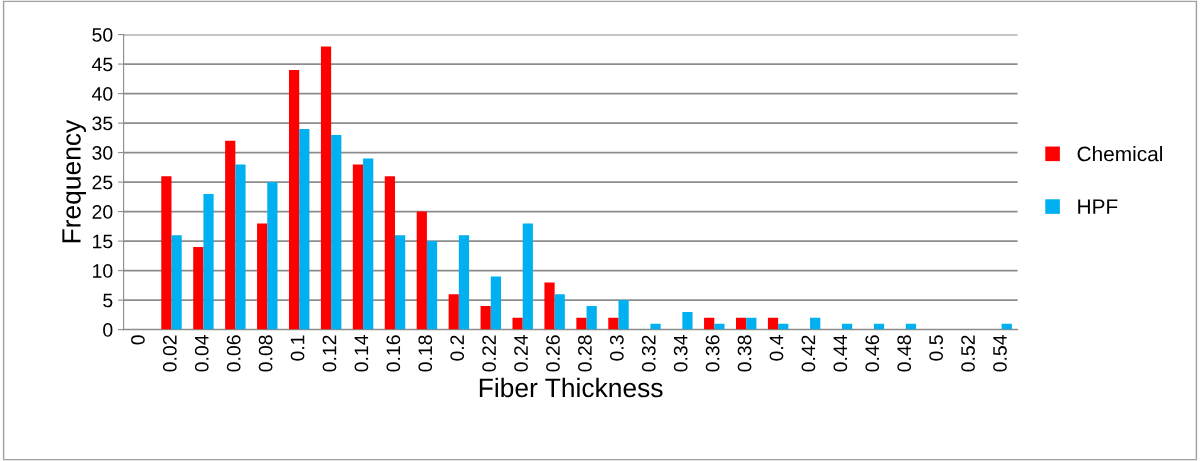 Image resolution: width=1200 pixels, height=461 pixels. Describe the element at coordinates (553, 353) in the screenshot. I see `x-tick-label: 0.26` at that location.